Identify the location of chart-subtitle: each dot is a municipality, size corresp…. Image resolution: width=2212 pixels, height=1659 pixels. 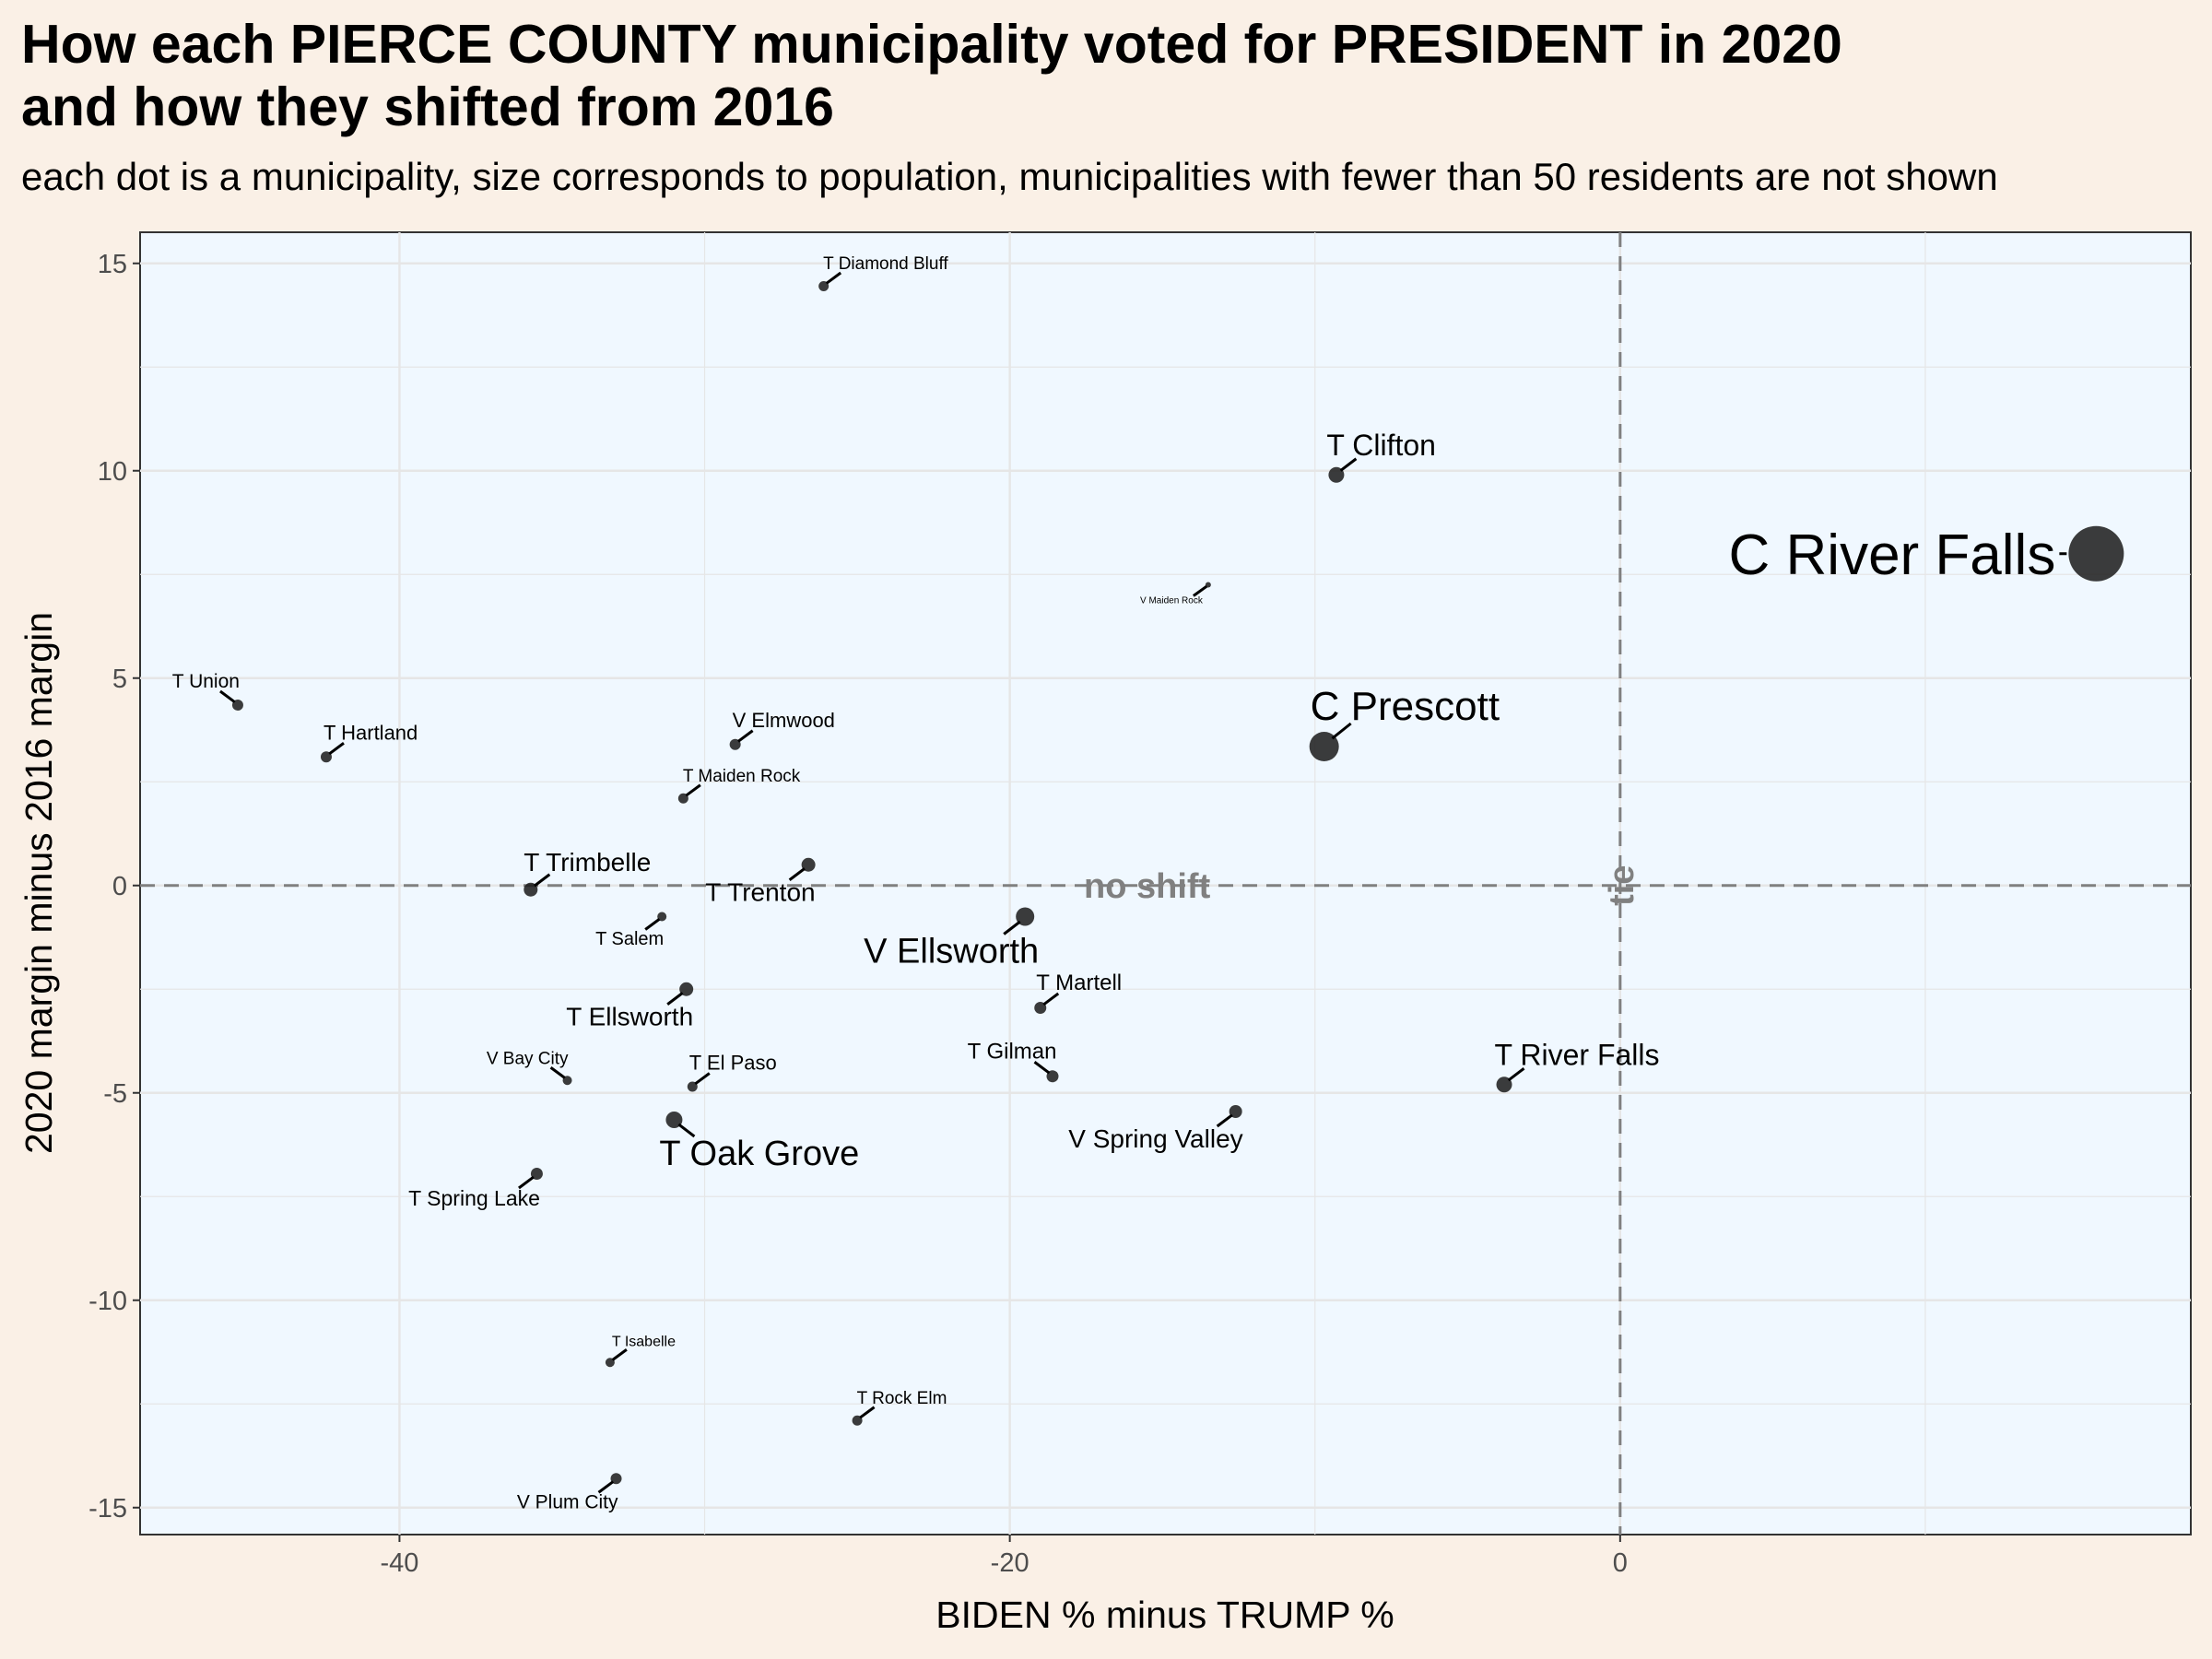
(1009, 176).